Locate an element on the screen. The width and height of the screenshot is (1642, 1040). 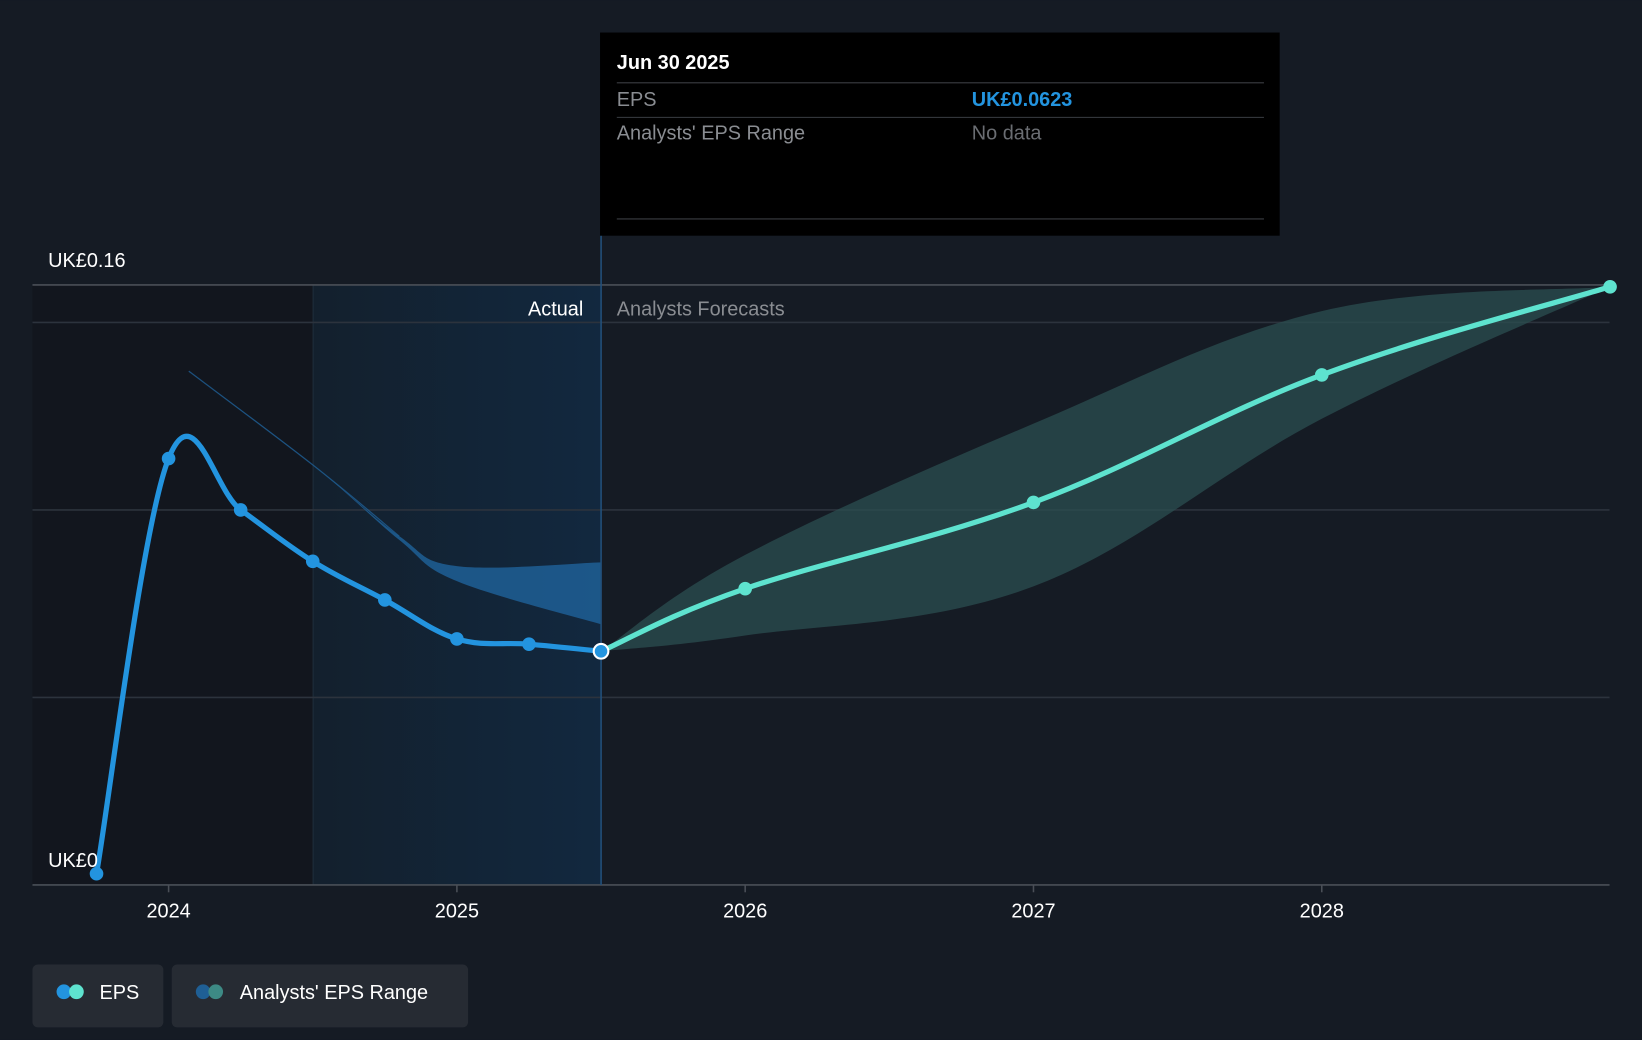
tooltip-eps-label: EPS is located at coordinates (637, 100).